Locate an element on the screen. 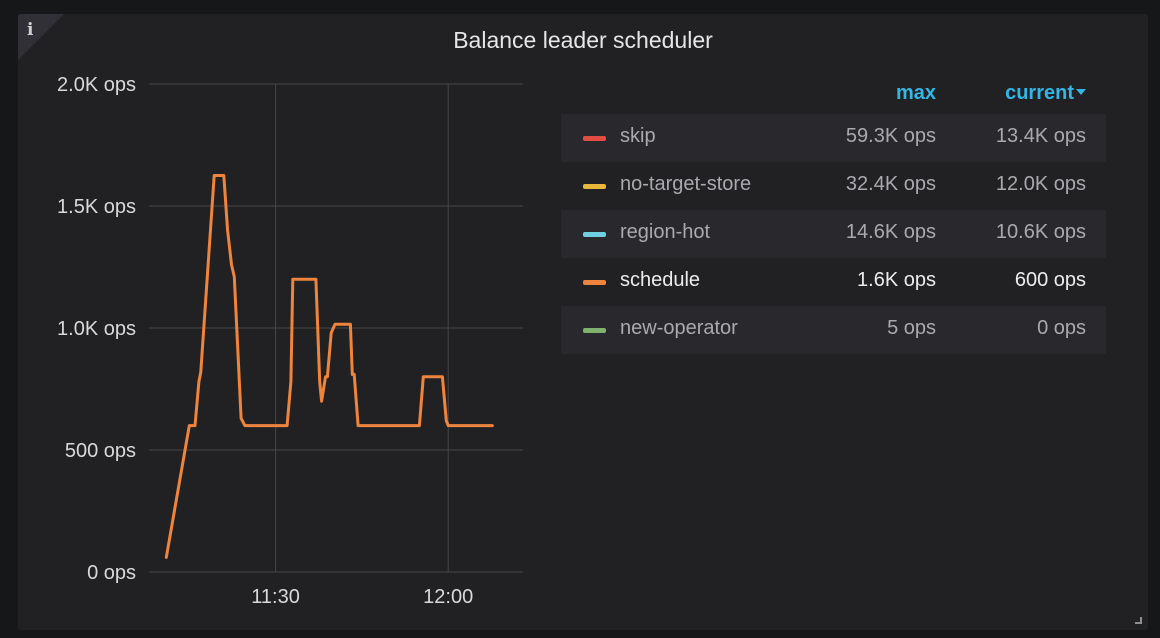 The width and height of the screenshot is (1160, 638). series-current-value: 10.6K ops is located at coordinates (1040, 232).